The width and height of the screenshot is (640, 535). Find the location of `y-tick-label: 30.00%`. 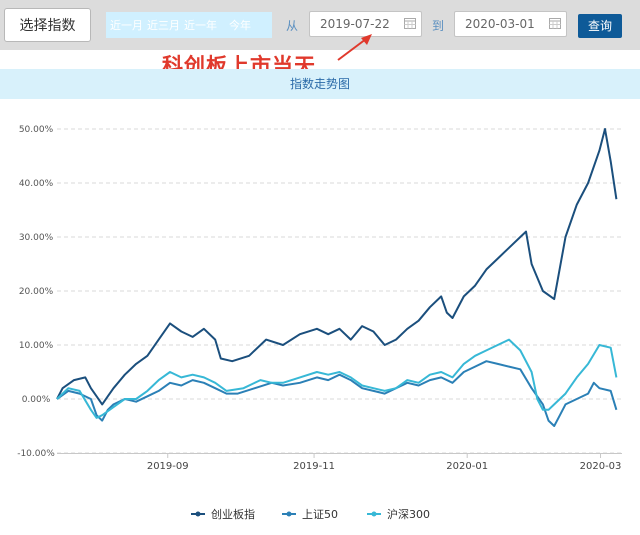

y-tick-label: 30.00% is located at coordinates (36, 238).